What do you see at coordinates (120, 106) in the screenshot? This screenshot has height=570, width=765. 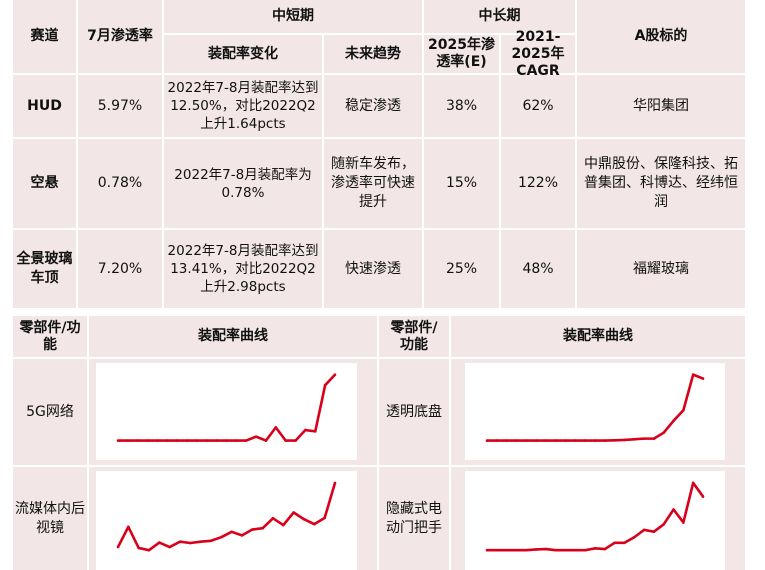 I see `row-july-rate: 5.97%` at bounding box center [120, 106].